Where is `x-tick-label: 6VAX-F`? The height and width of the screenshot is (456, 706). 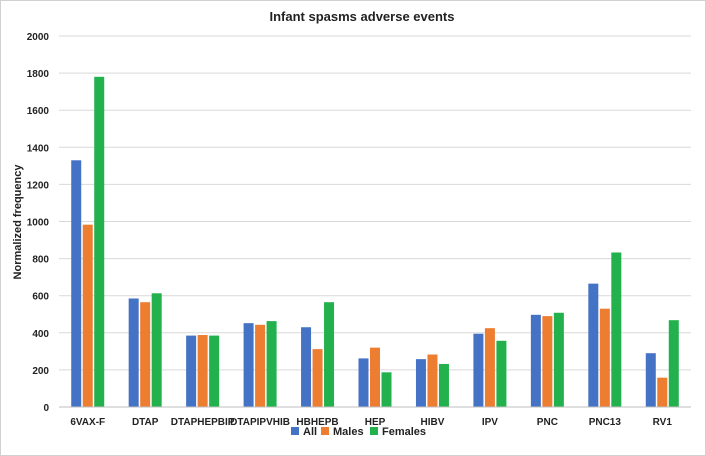
x-tick-label: 6VAX-F is located at coordinates (87, 422).